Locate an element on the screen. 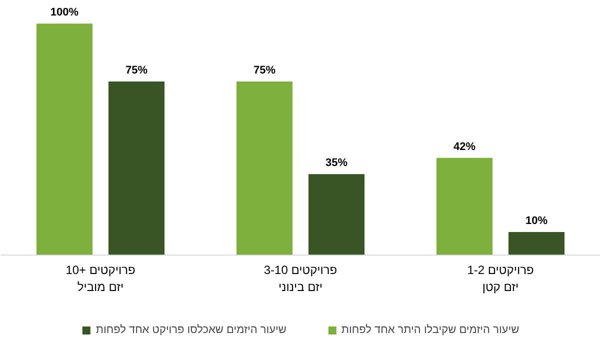  x-tick-label: 10+ פרויקטים יזם מוביל is located at coordinates (101, 278).